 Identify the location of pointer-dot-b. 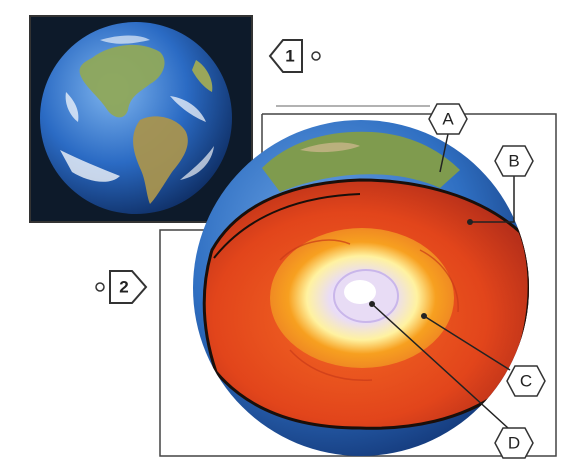
(470, 222).